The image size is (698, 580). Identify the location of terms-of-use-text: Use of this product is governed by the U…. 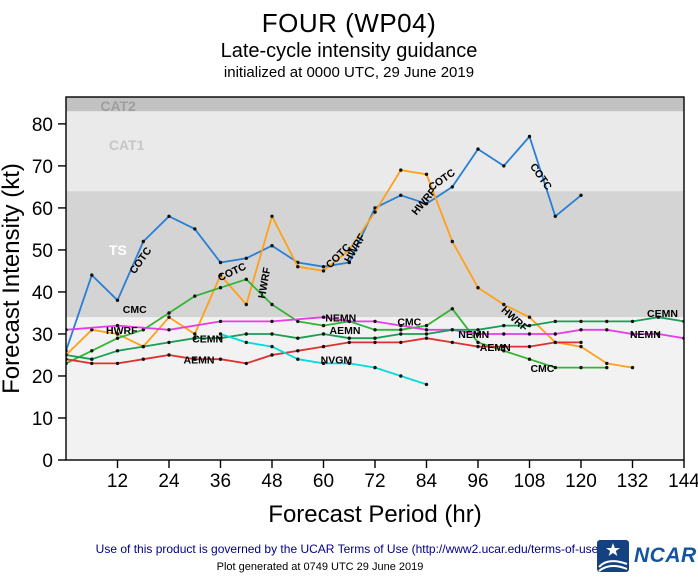
(349, 549).